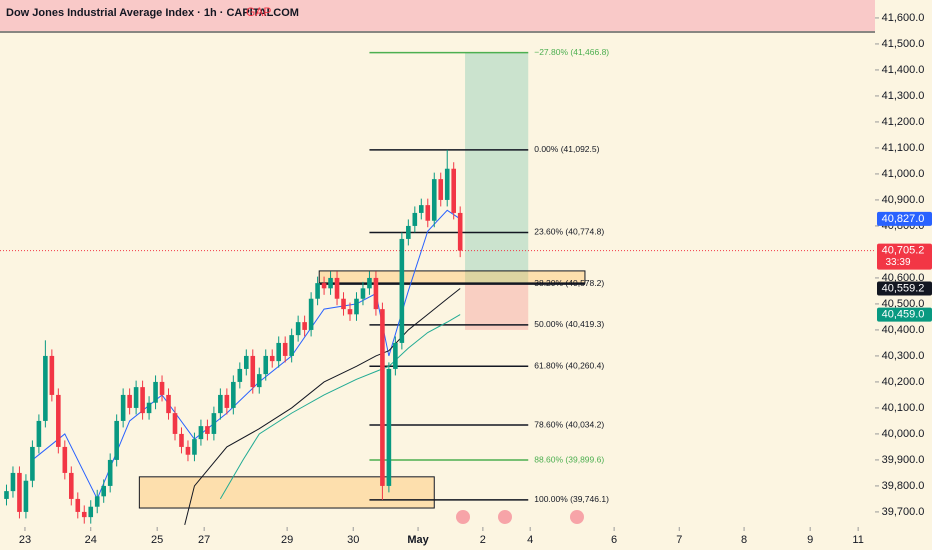 Image resolution: width=932 pixels, height=550 pixels. I want to click on loss-zone, so click(497, 306).